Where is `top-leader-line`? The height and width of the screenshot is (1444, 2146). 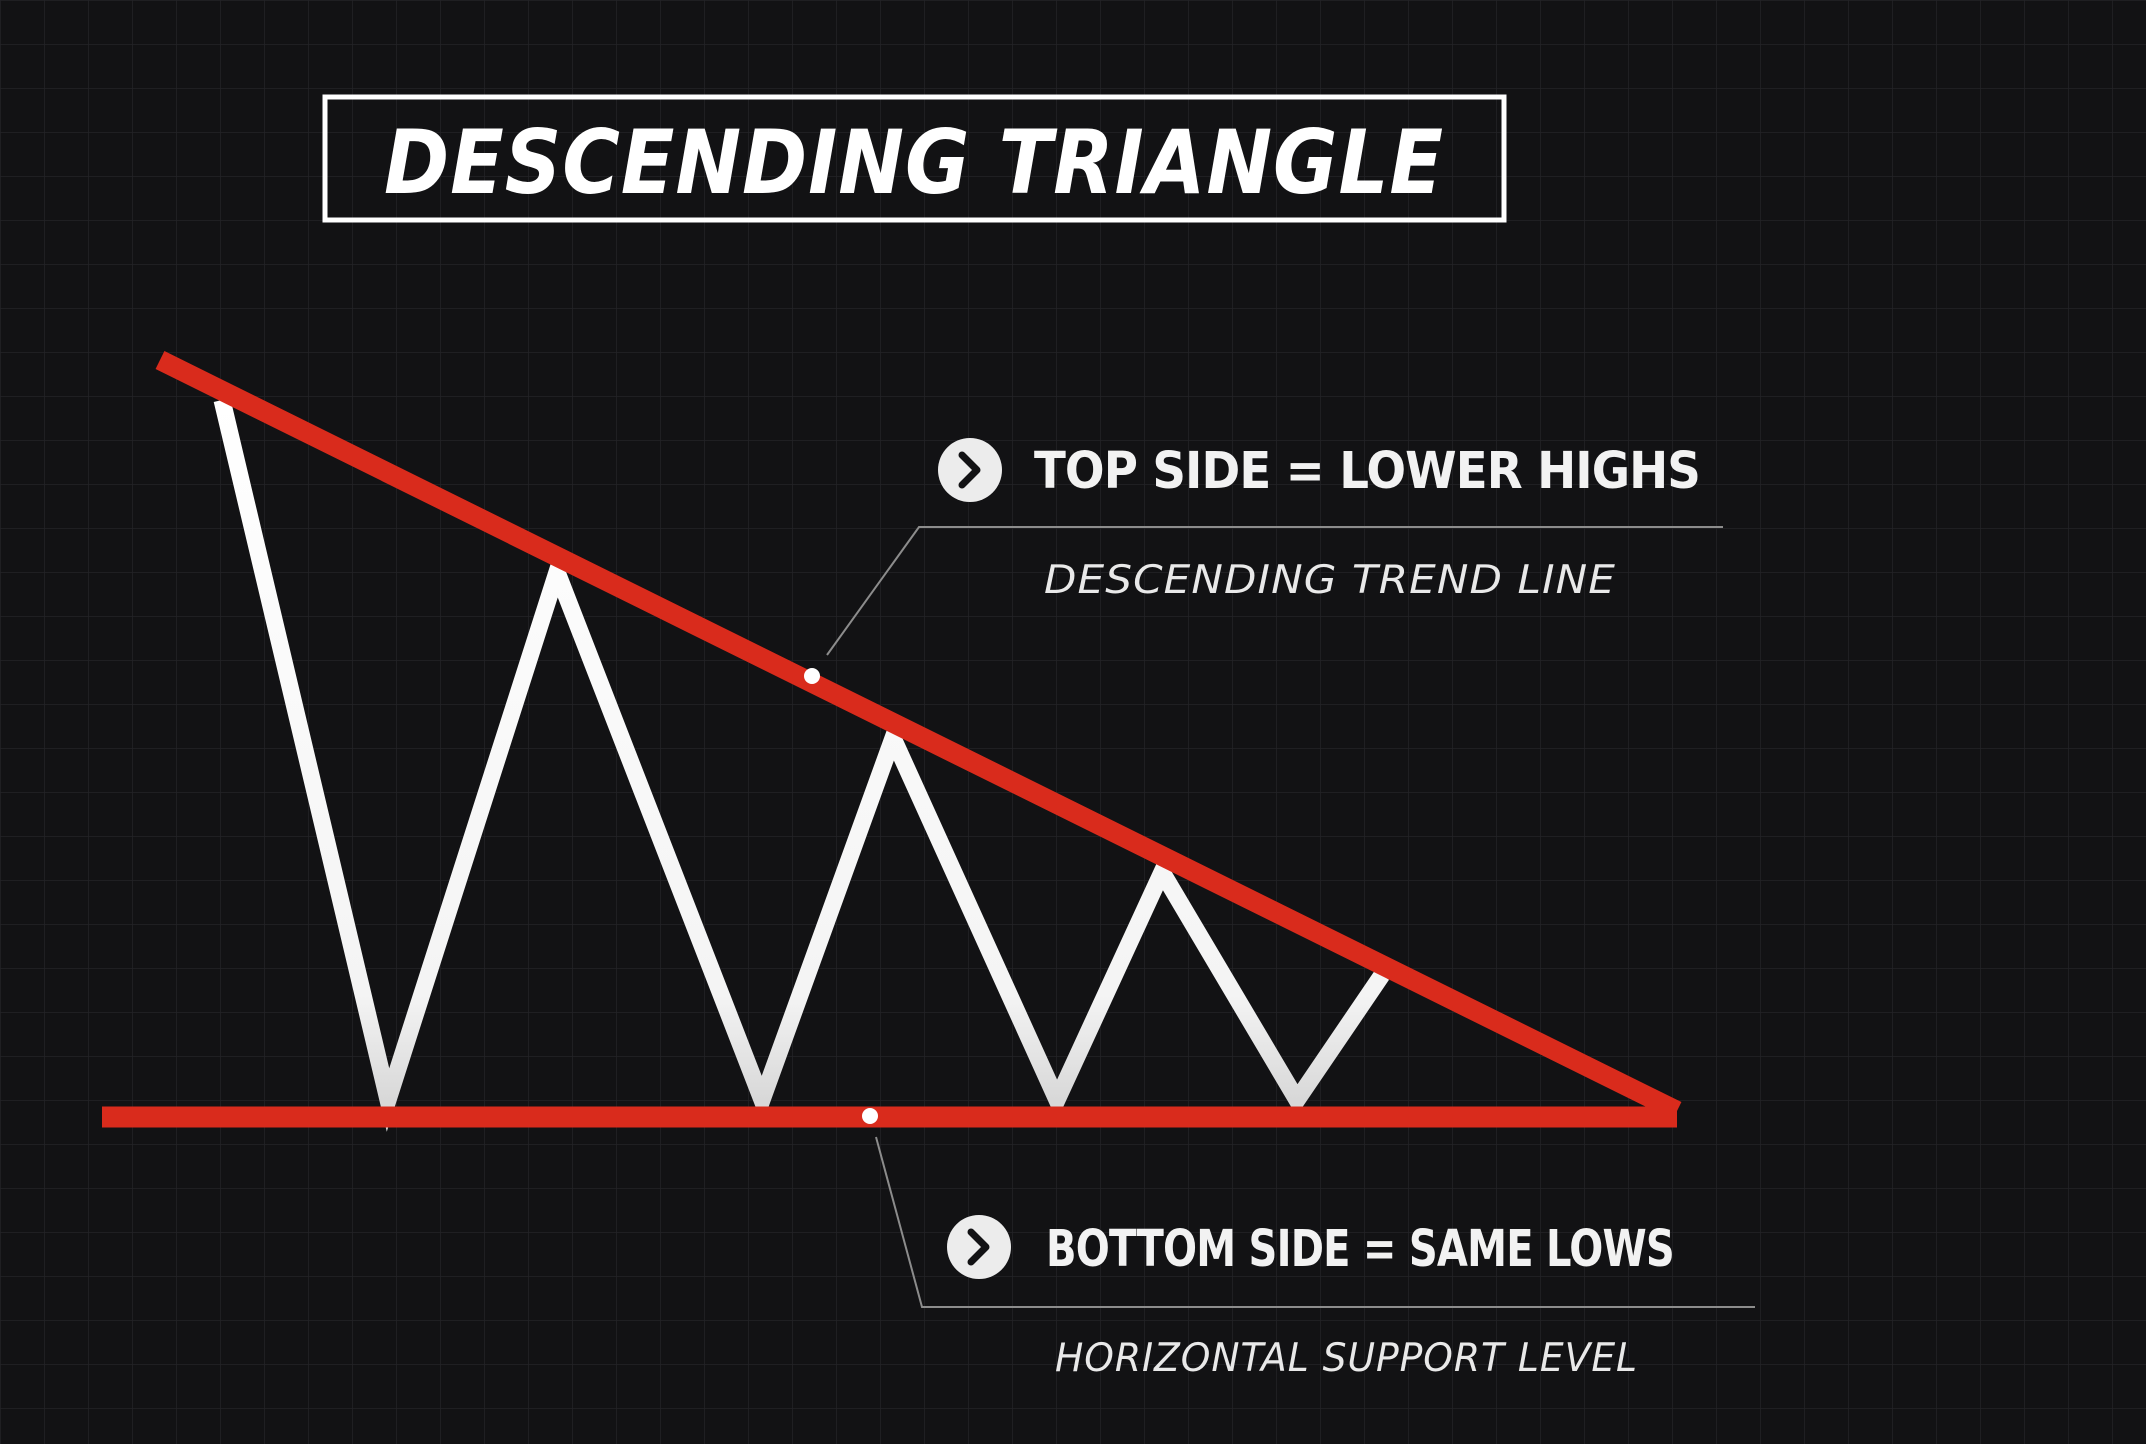 top-leader-line is located at coordinates (1274, 591).